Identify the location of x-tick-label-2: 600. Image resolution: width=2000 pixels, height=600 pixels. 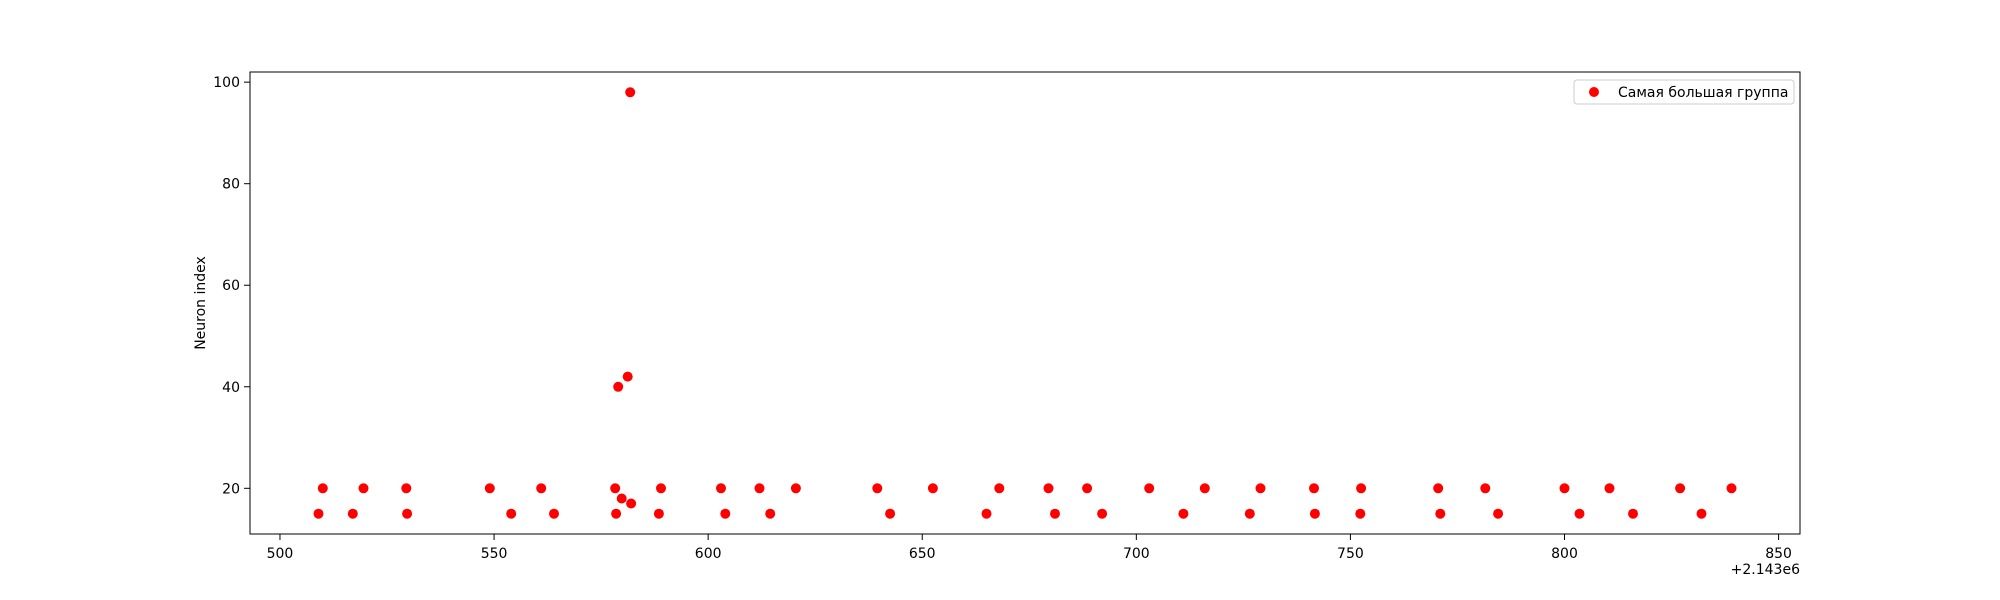
(708, 554).